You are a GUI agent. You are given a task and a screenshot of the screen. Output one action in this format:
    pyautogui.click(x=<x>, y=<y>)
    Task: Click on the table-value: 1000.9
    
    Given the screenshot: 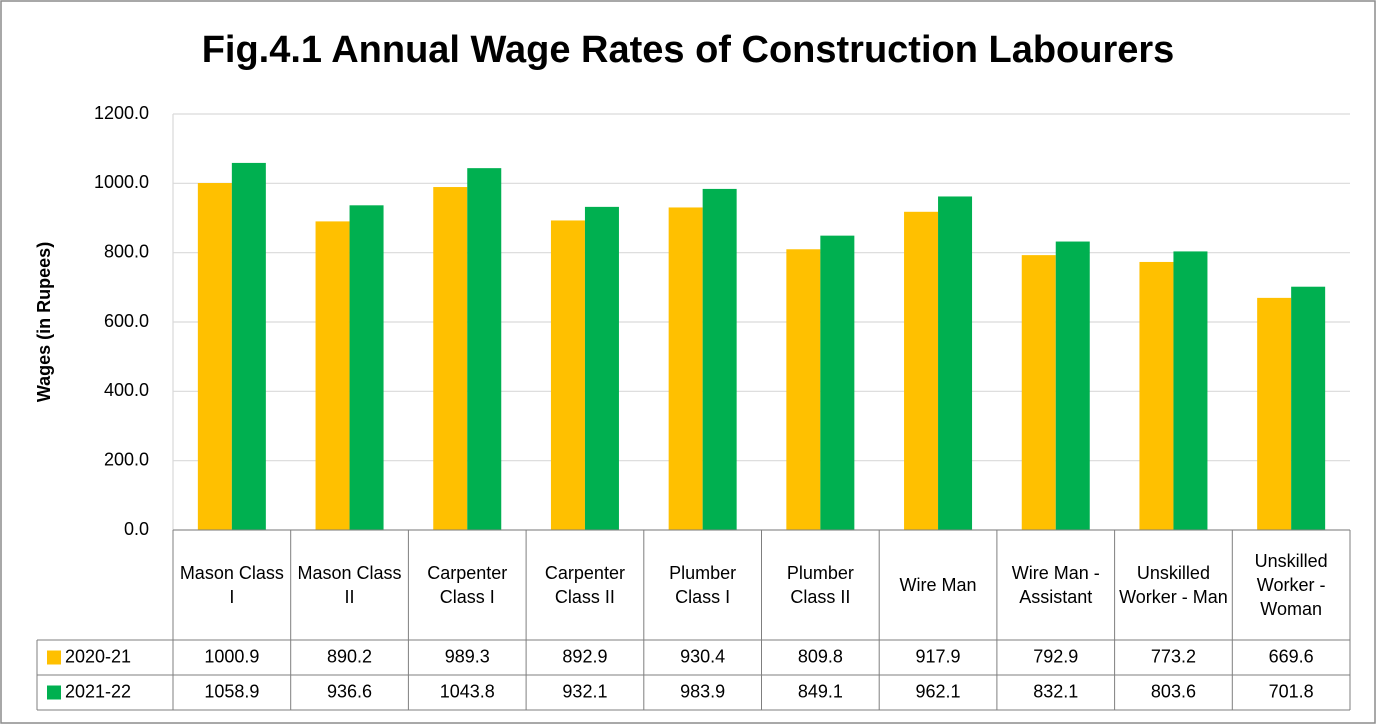 What is the action you would take?
    pyautogui.click(x=231, y=656)
    